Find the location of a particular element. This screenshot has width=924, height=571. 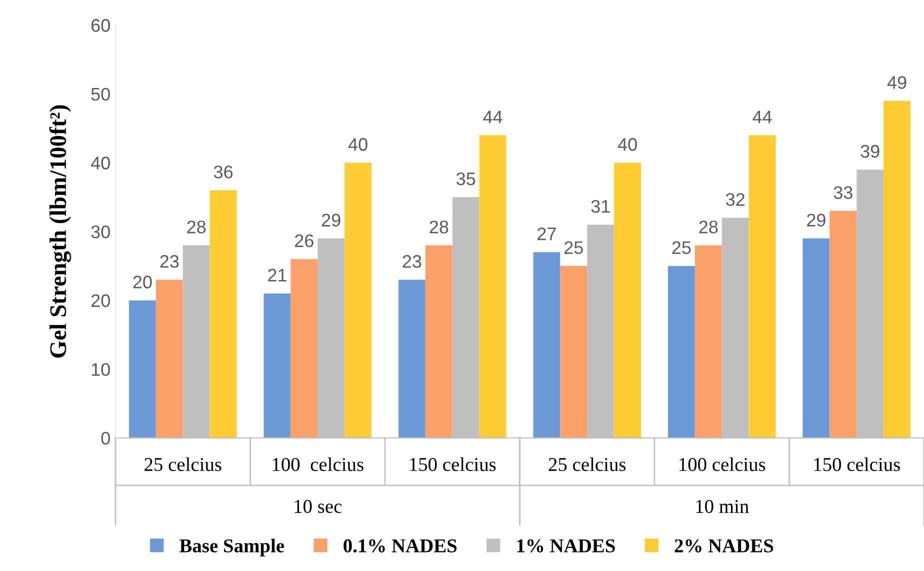

data-label: 31 is located at coordinates (600, 206).